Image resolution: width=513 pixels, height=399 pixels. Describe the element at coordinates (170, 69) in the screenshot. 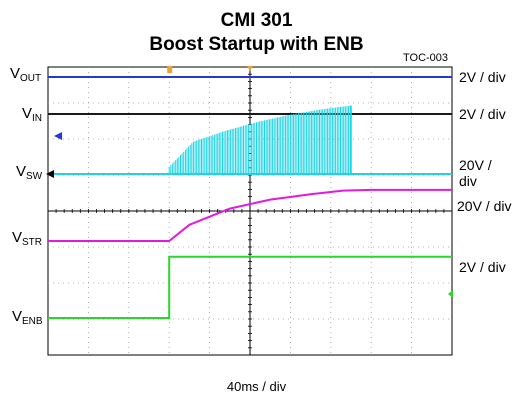

I see `trigger-marker` at that location.